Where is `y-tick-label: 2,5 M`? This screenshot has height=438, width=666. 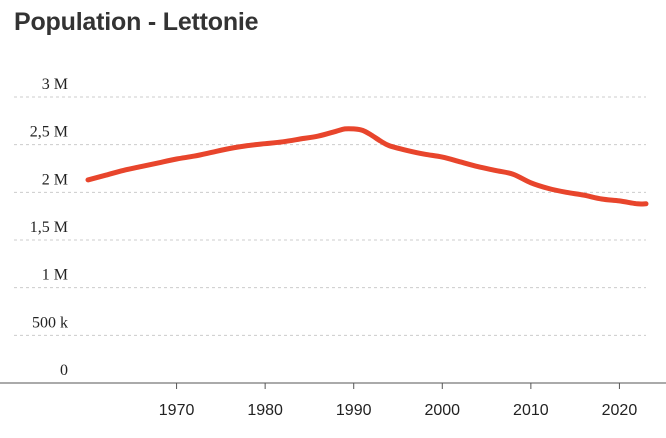 y-tick-label: 2,5 M is located at coordinates (49, 132).